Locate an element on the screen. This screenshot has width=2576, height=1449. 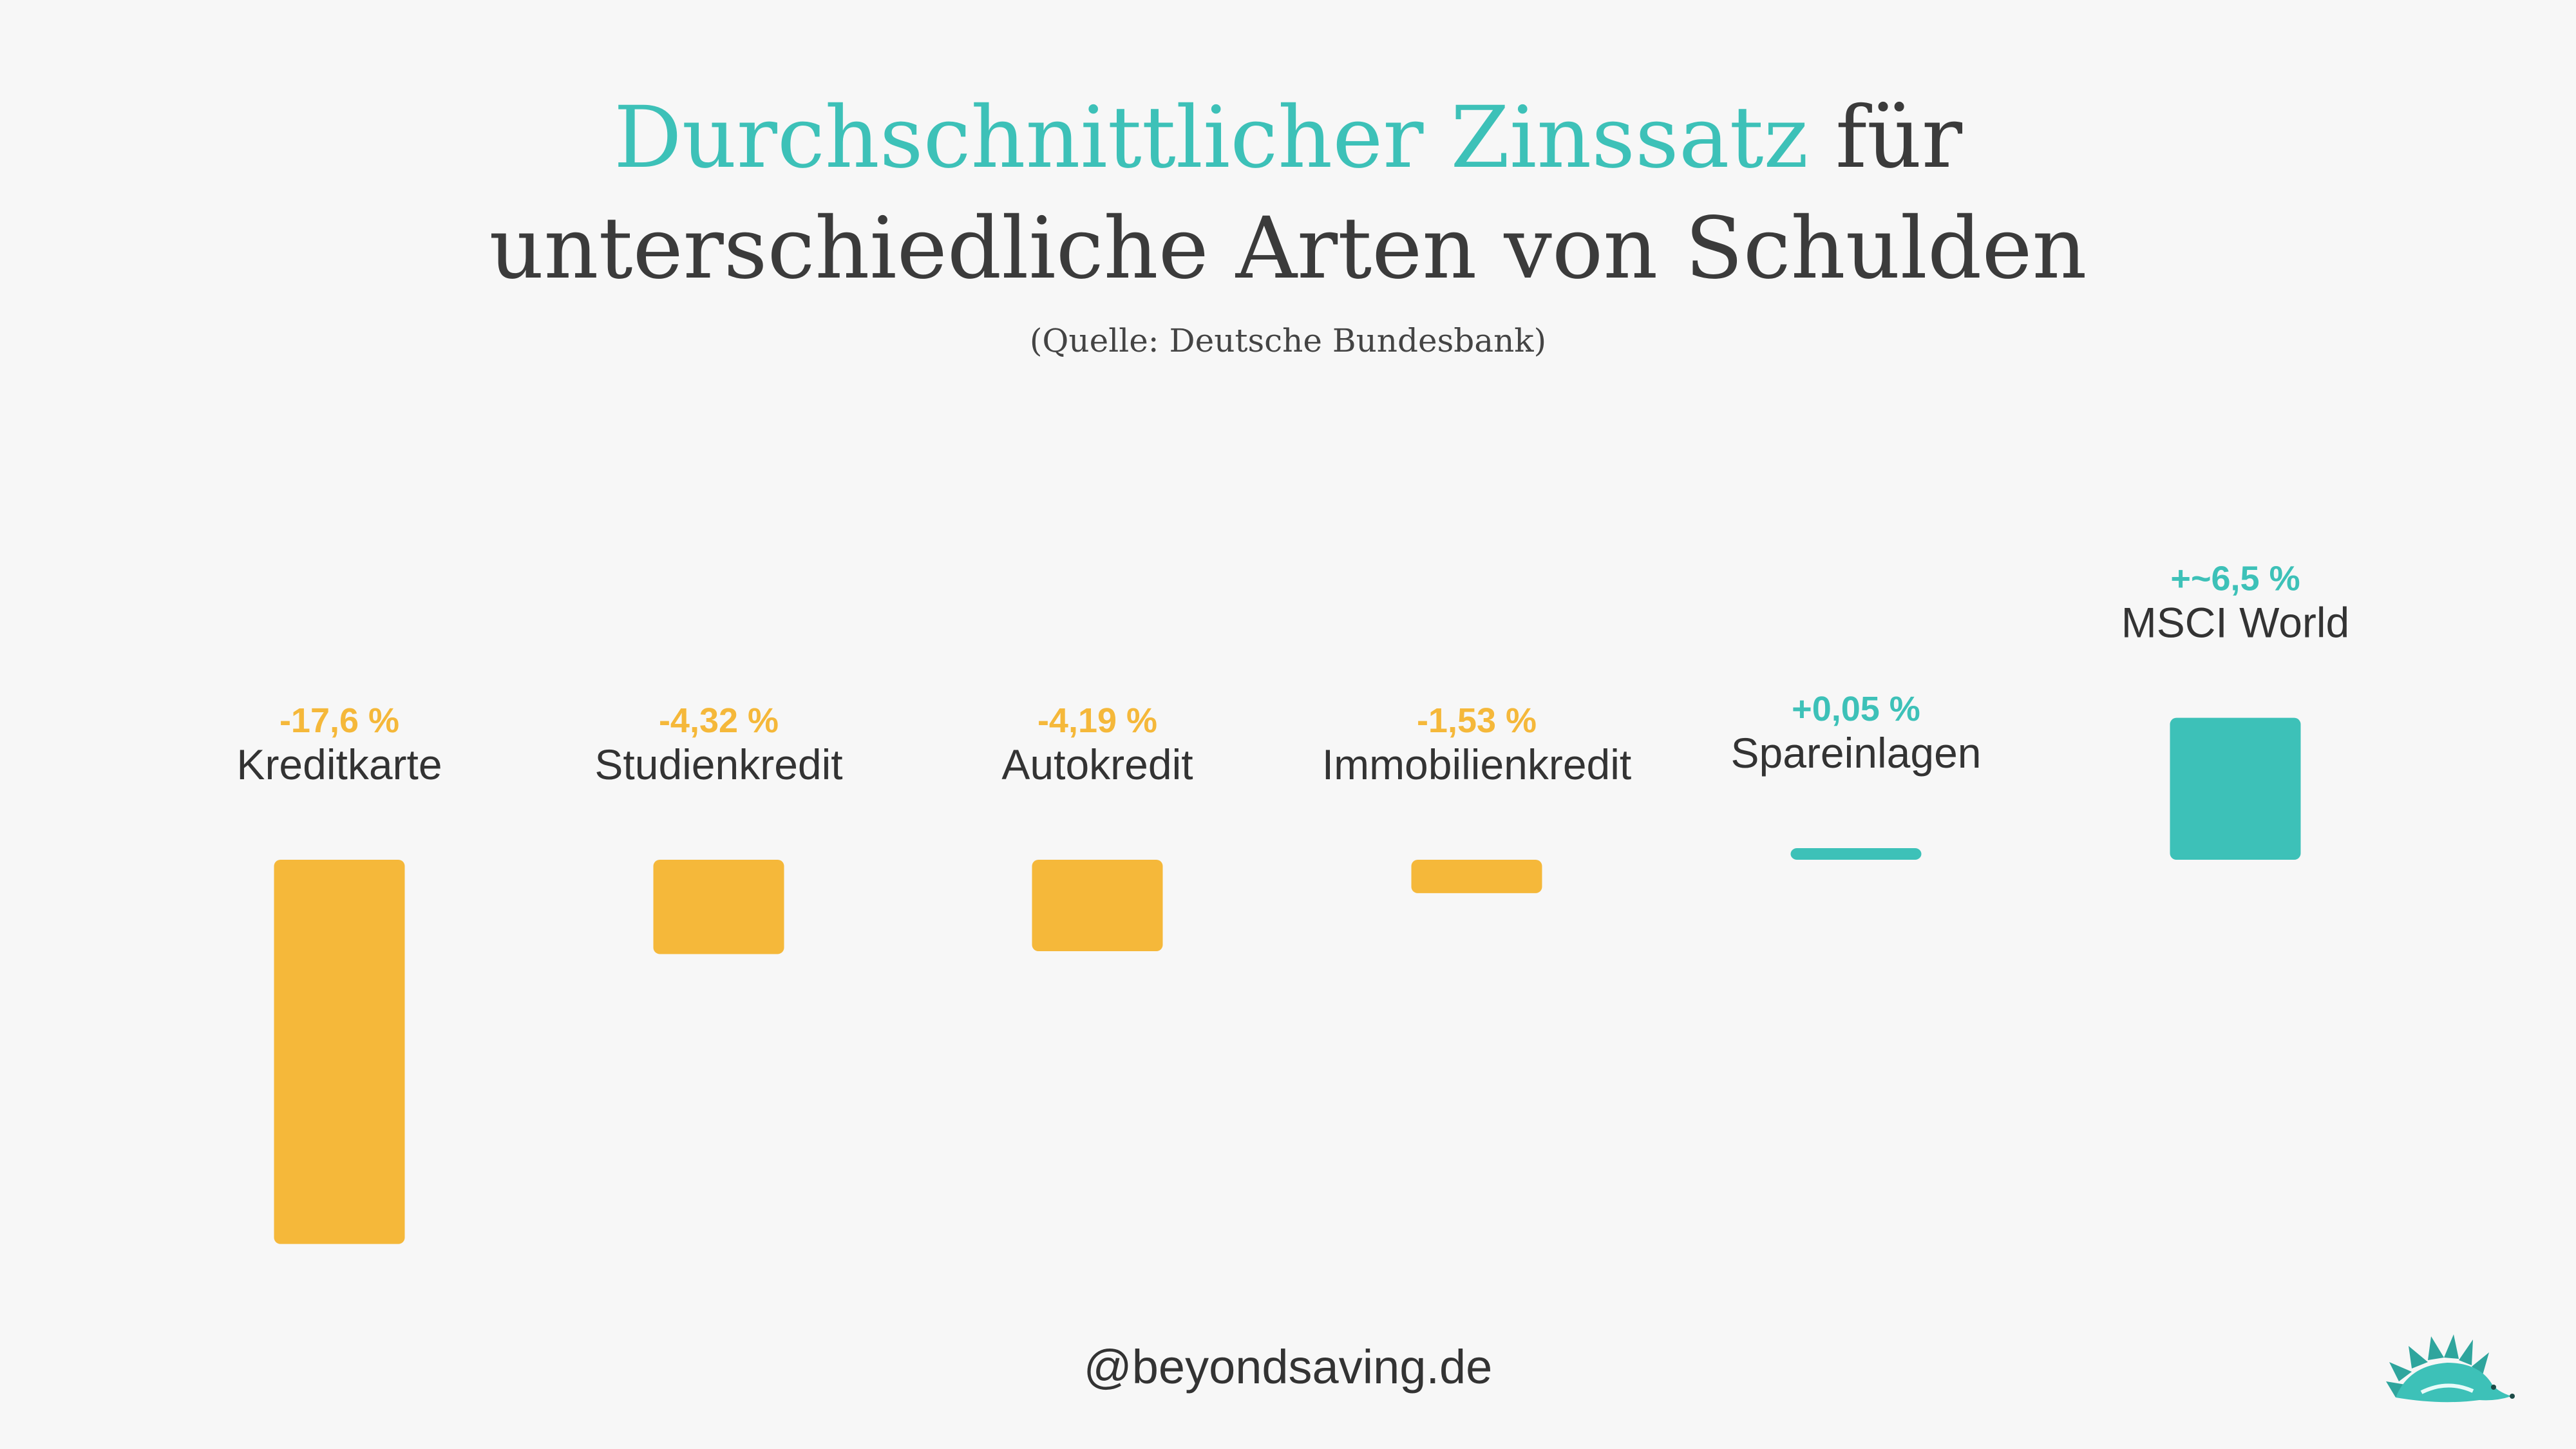
bar-spareinlagen is located at coordinates (1856, 854).